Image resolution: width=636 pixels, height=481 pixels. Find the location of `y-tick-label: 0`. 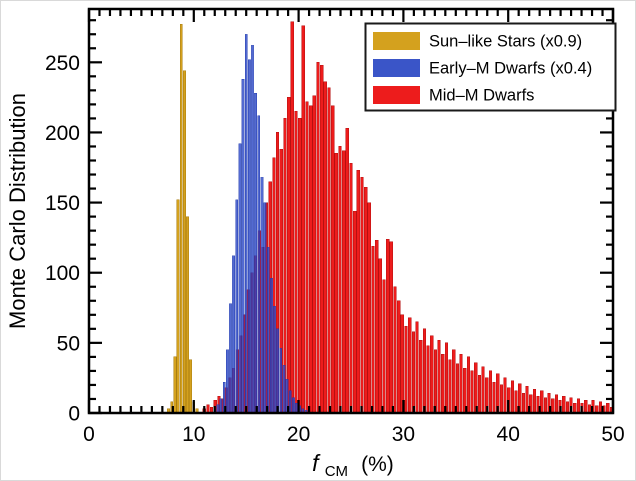

y-tick-label: 0 is located at coordinates (74, 414).